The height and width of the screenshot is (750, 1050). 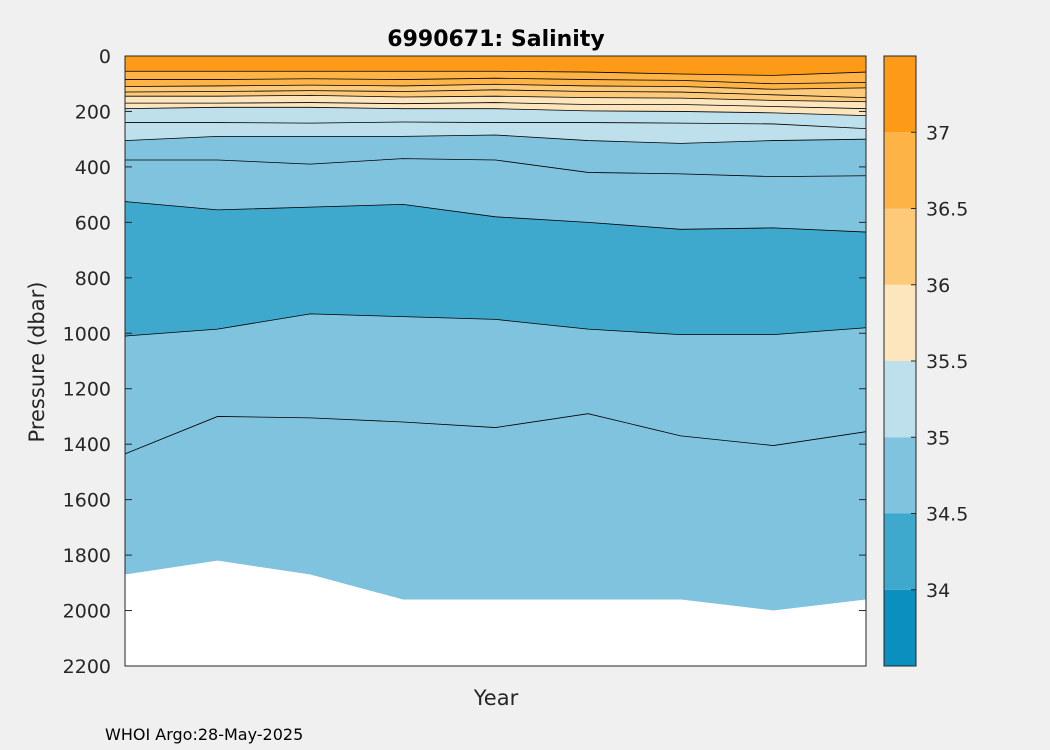 I want to click on colorbar-tick-label: 34, so click(x=938, y=591).